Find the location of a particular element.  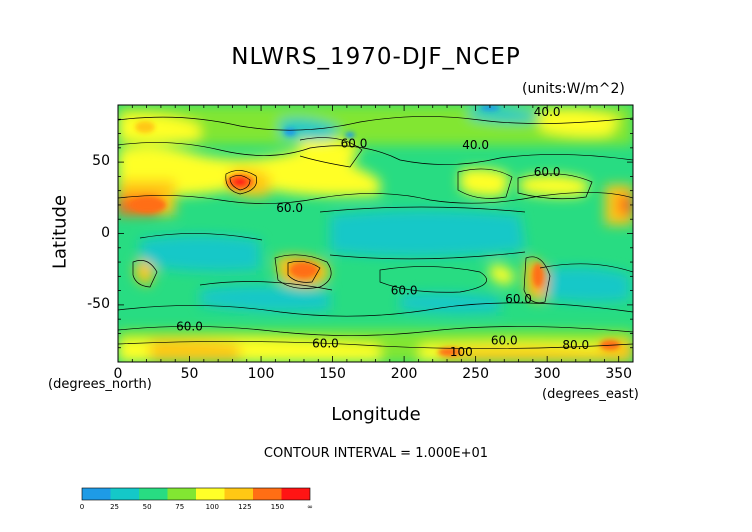

colorbar-label: 100 is located at coordinates (212, 507).